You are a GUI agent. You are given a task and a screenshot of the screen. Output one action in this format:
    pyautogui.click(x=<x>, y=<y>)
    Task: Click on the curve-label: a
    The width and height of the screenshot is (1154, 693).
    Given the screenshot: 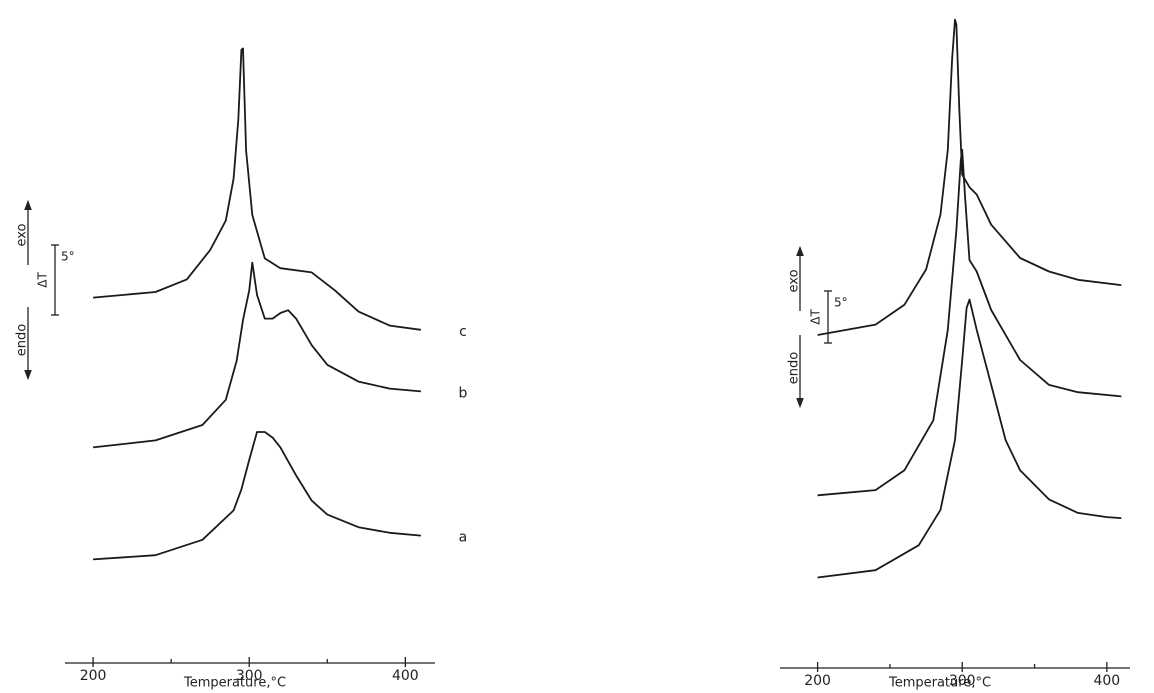 What is the action you would take?
    pyautogui.click(x=463, y=538)
    